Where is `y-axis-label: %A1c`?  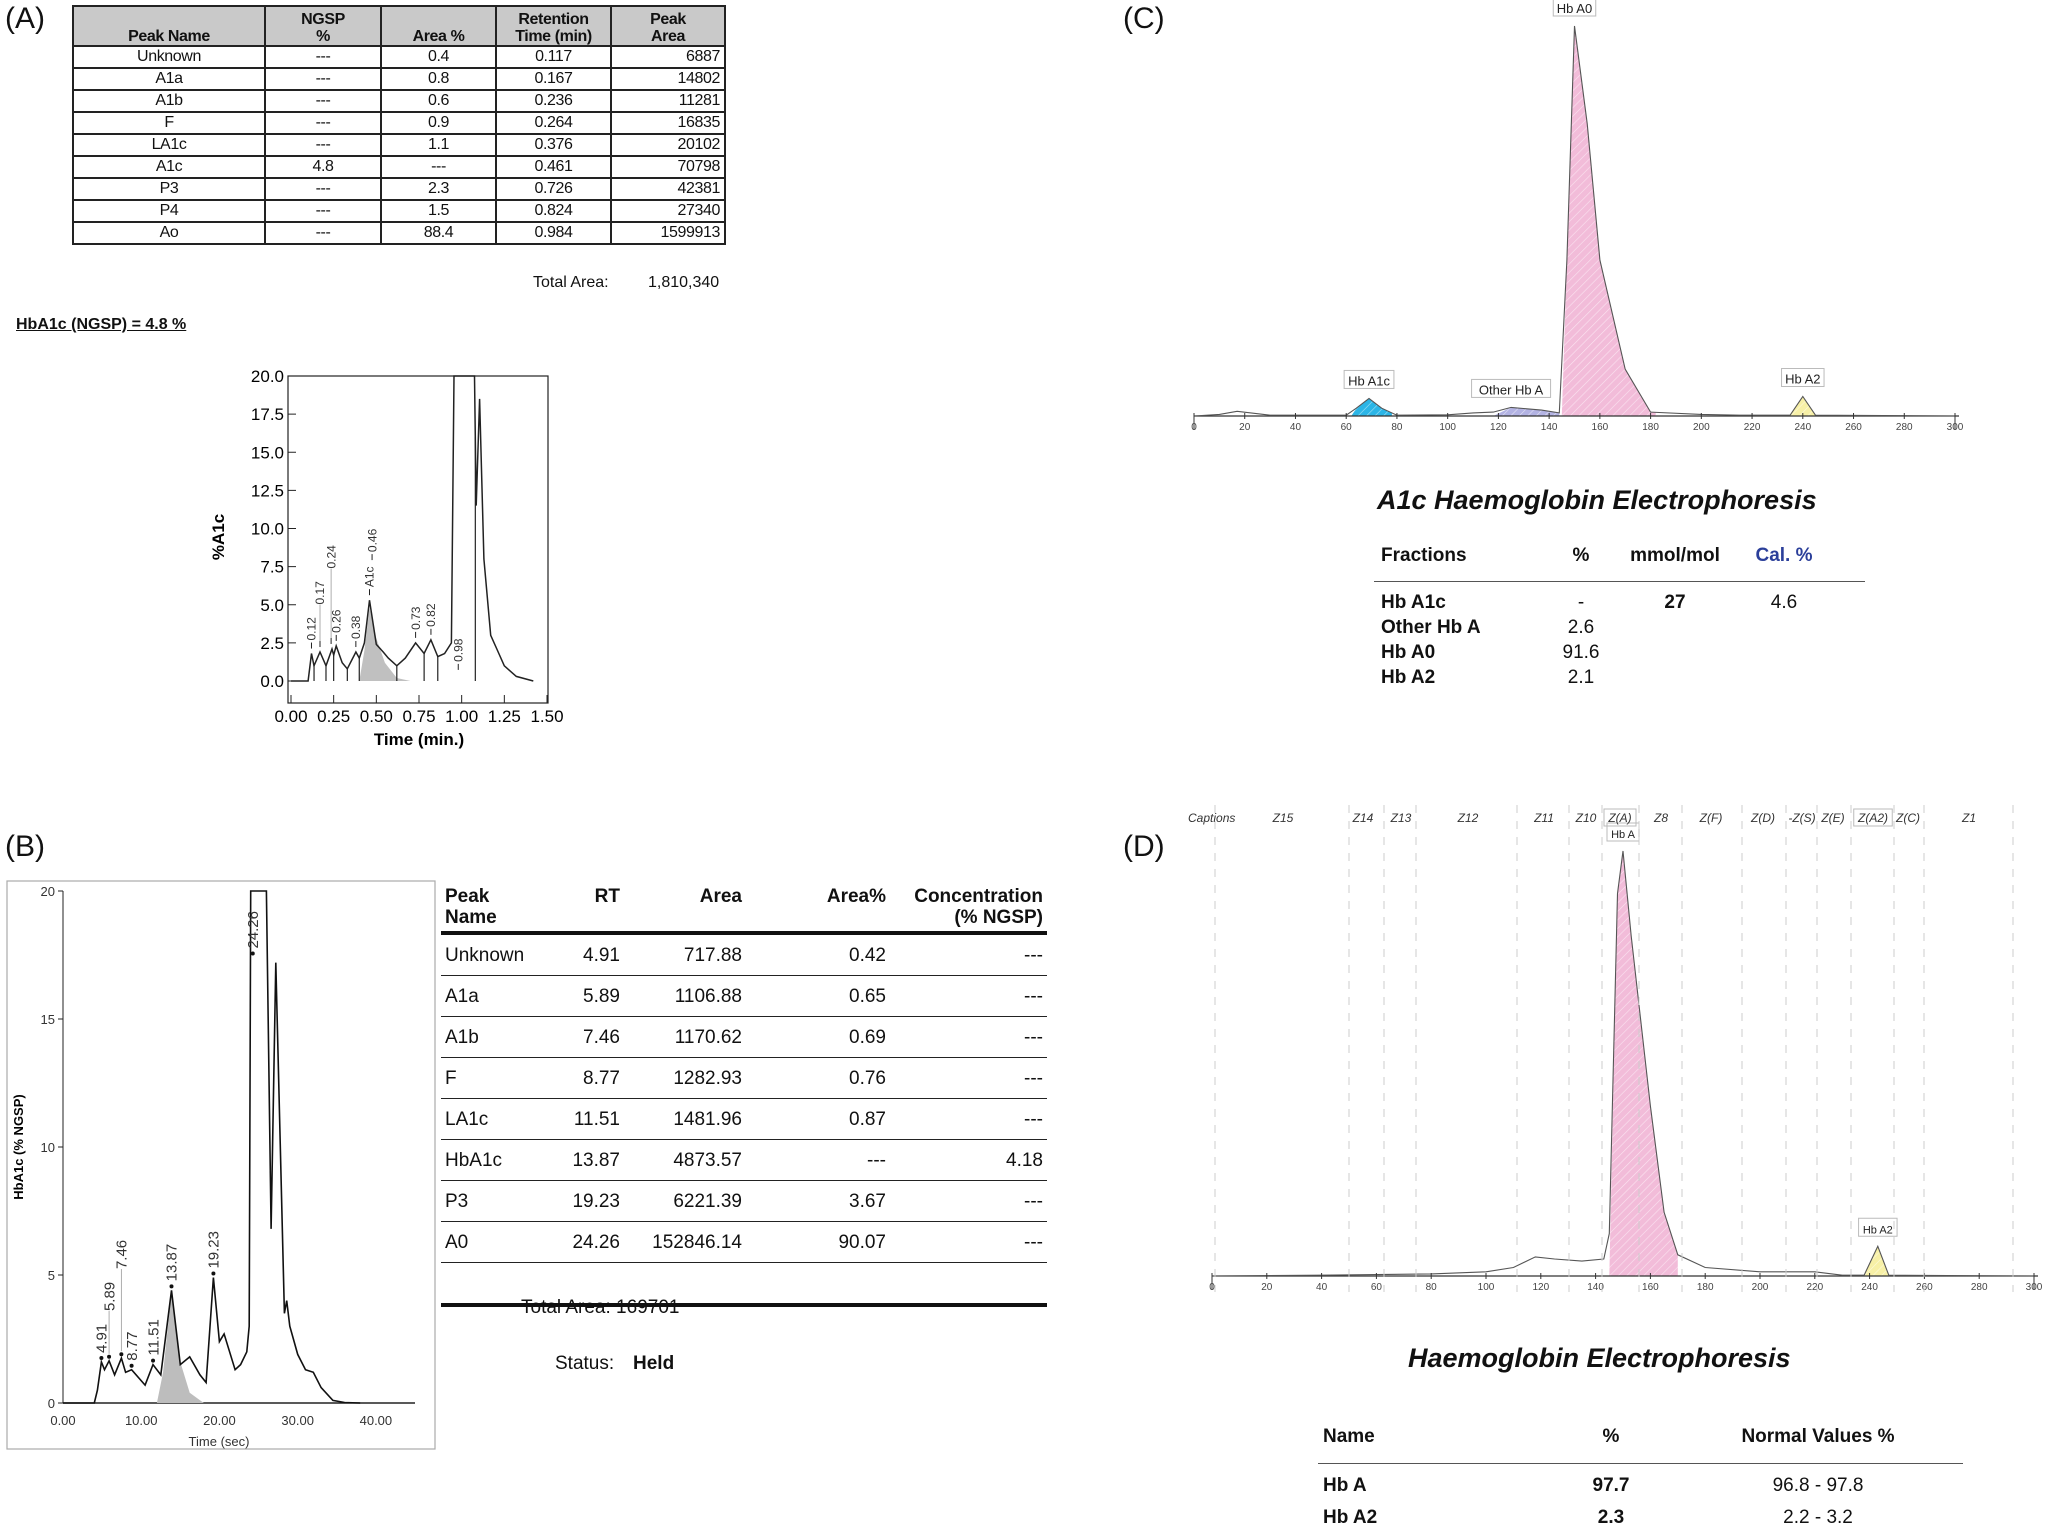 y-axis-label: %A1c is located at coordinates (218, 537).